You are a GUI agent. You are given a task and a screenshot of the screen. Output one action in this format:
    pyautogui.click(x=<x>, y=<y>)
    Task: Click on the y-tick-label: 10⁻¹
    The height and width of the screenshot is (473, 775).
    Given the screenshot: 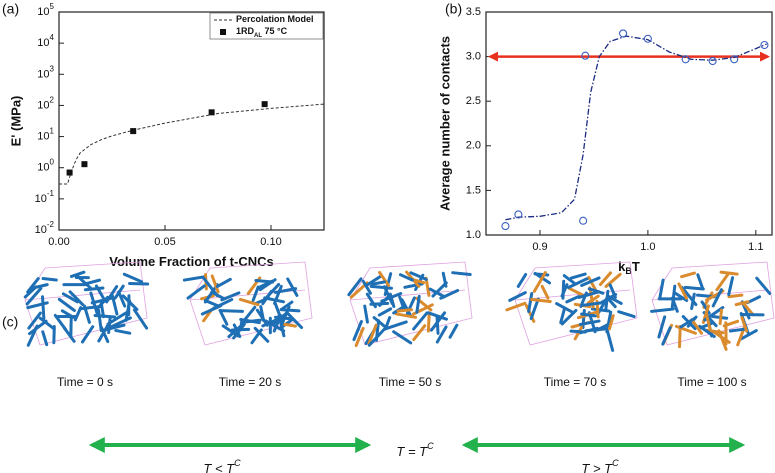 What is the action you would take?
    pyautogui.click(x=45, y=197)
    